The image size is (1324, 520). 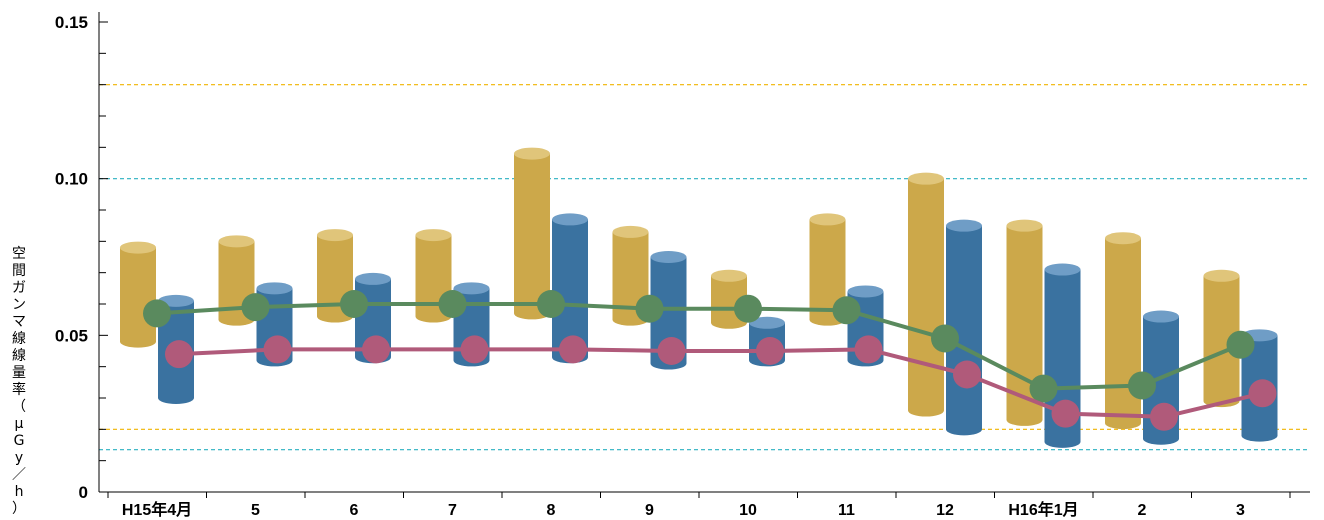 What do you see at coordinates (1043, 509) in the screenshot?
I see `x-tick-label: H16年1月` at bounding box center [1043, 509].